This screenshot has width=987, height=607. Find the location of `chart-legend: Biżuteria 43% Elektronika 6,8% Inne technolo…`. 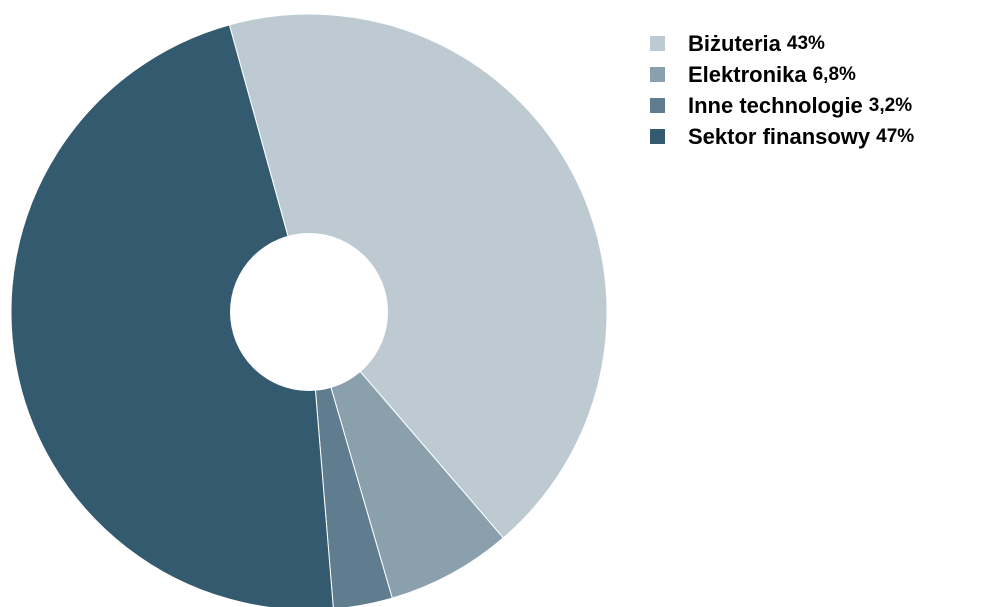

chart-legend: Biżuteria 43% Elektronika 6,8% Inne technolo… is located at coordinates (782, 90).